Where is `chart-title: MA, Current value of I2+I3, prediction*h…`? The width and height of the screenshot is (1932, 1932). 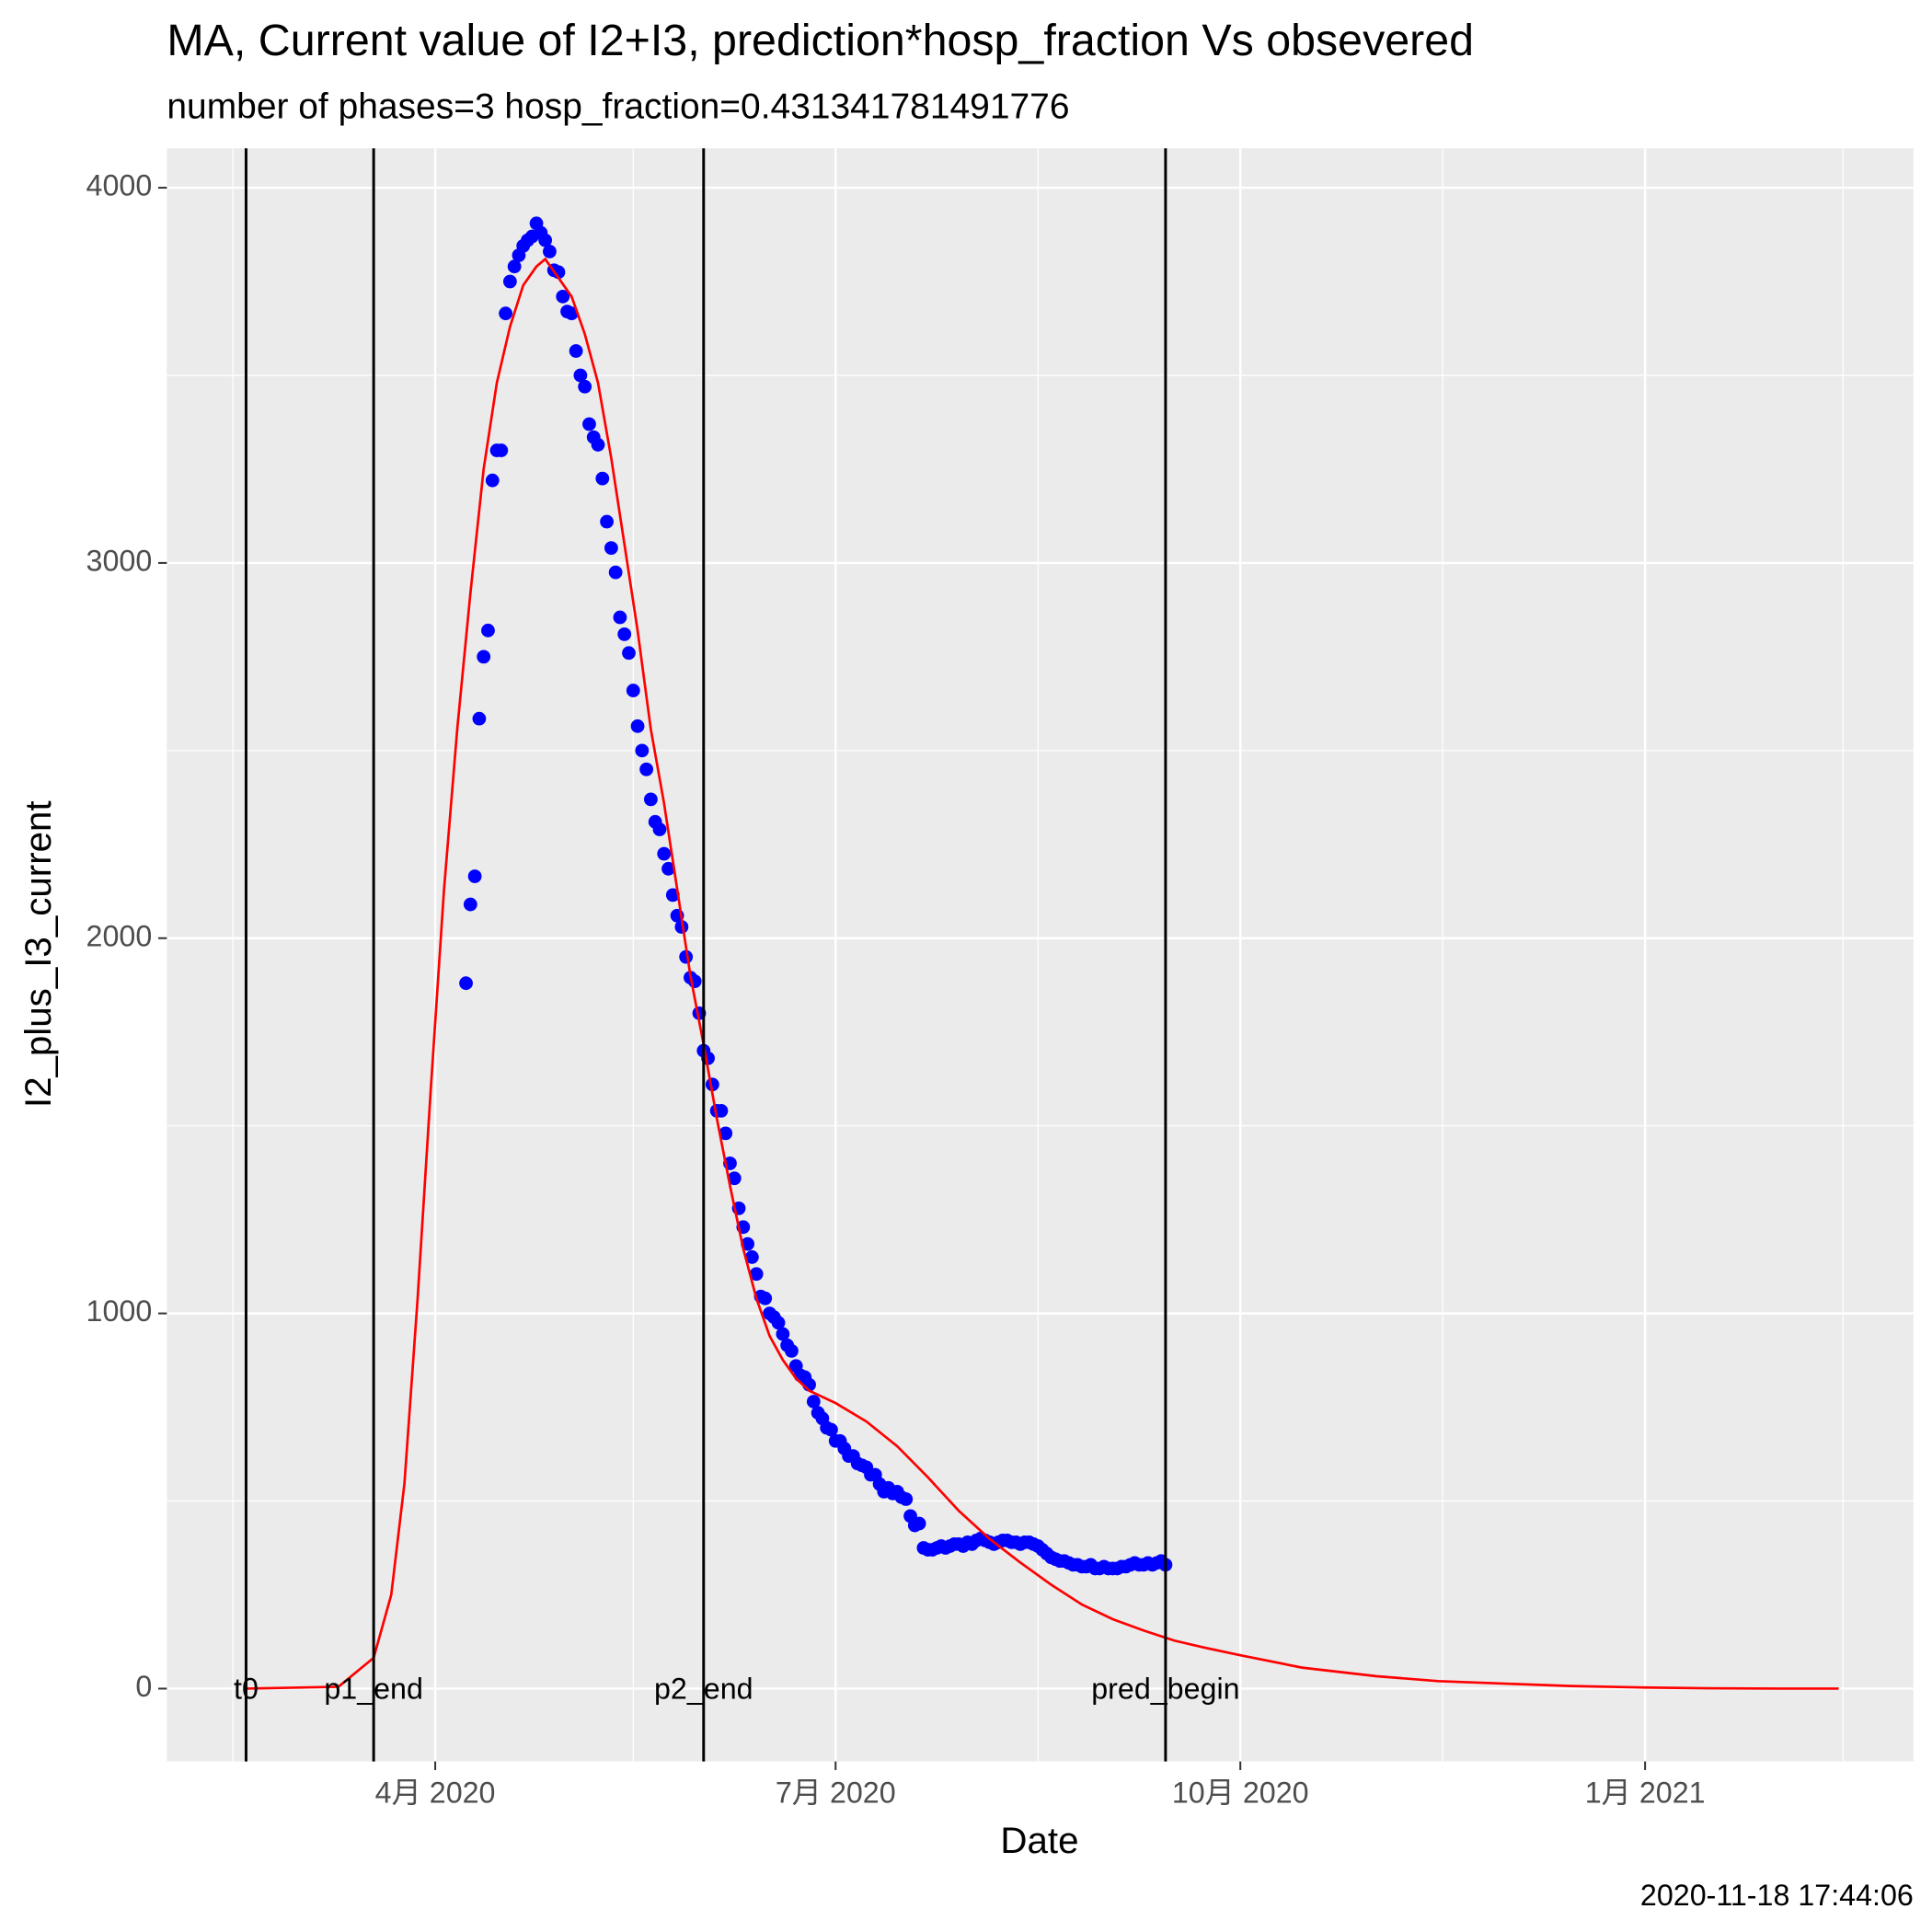 chart-title: MA, Current value of I2+I3, prediction*h… is located at coordinates (820, 40).